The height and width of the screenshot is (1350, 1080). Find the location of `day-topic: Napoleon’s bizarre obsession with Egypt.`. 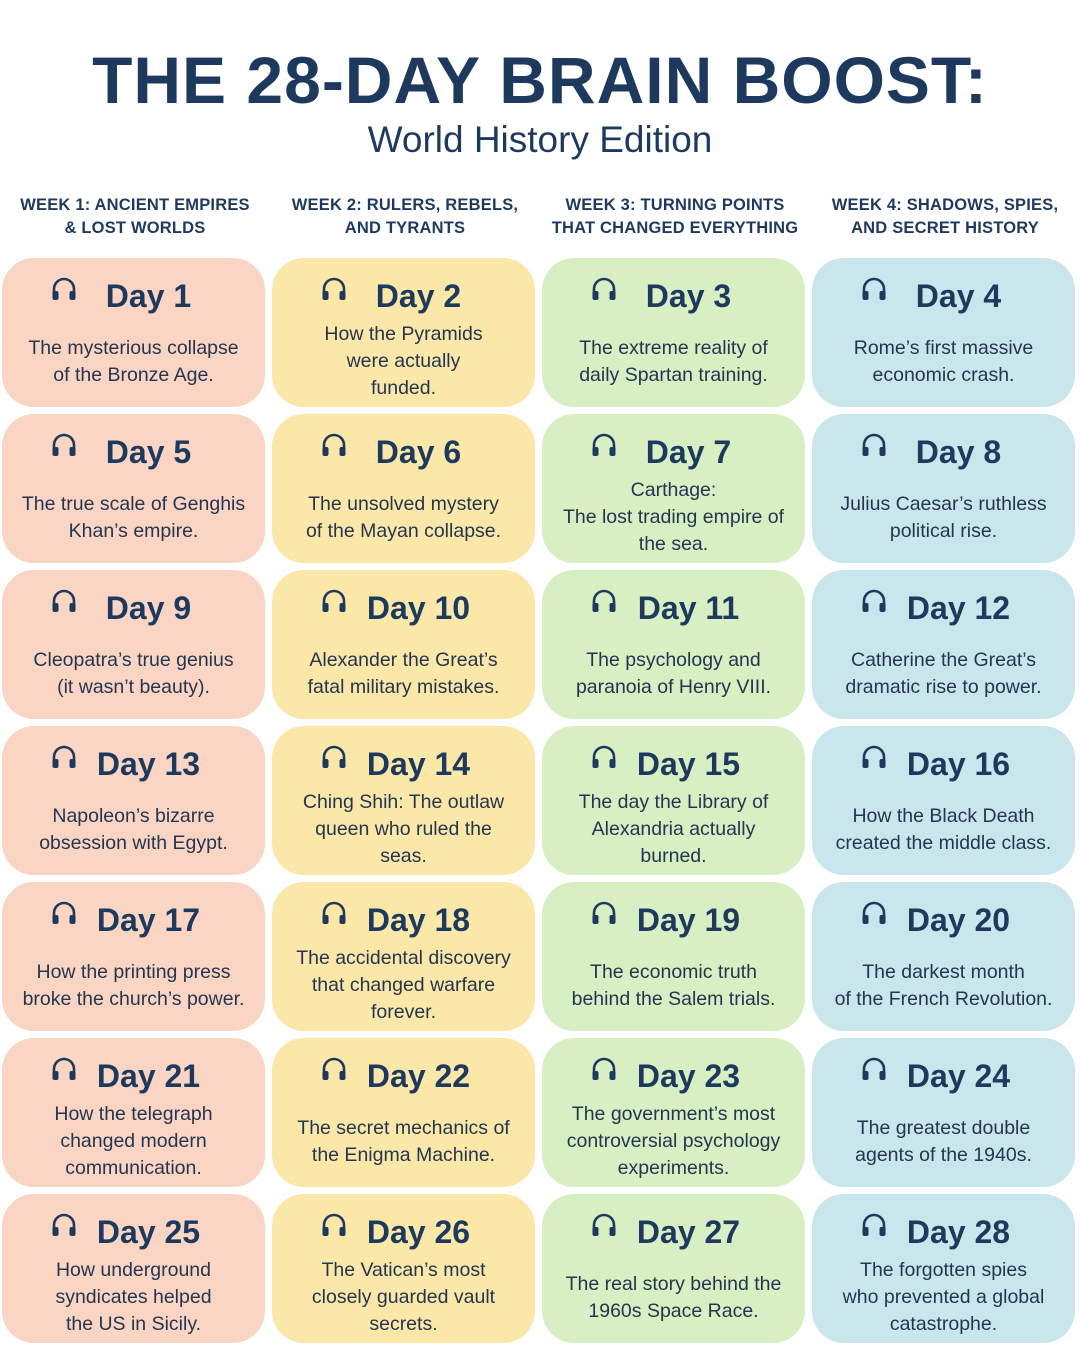

day-topic: Napoleon’s bizarre obsession with Egypt. is located at coordinates (133, 829).